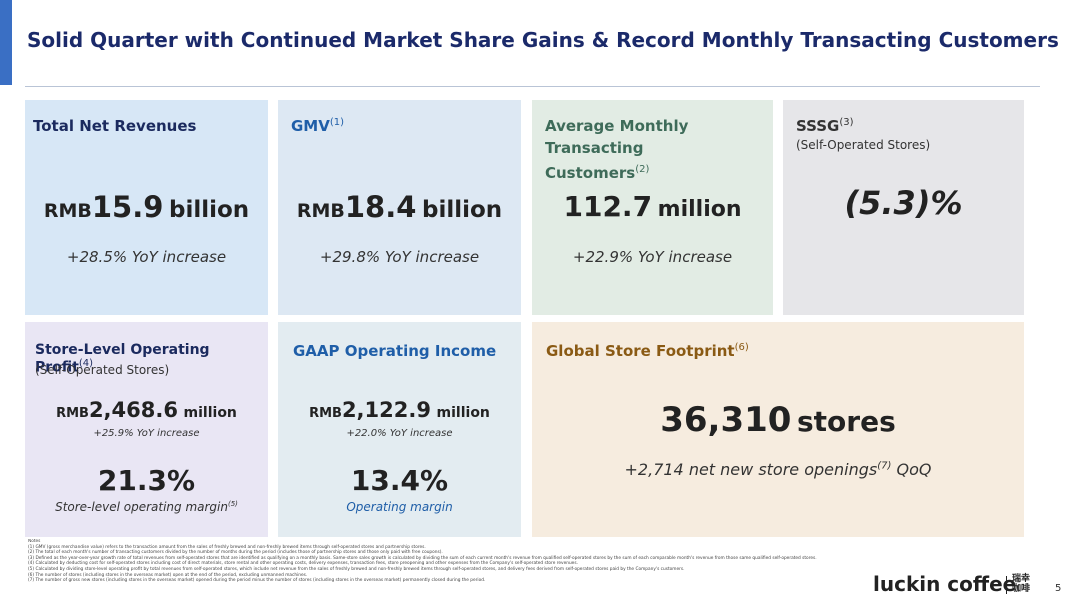 The image size is (1080, 599). What do you see at coordinates (1006, 585) in the screenshot?
I see `logo-divider` at bounding box center [1006, 585].